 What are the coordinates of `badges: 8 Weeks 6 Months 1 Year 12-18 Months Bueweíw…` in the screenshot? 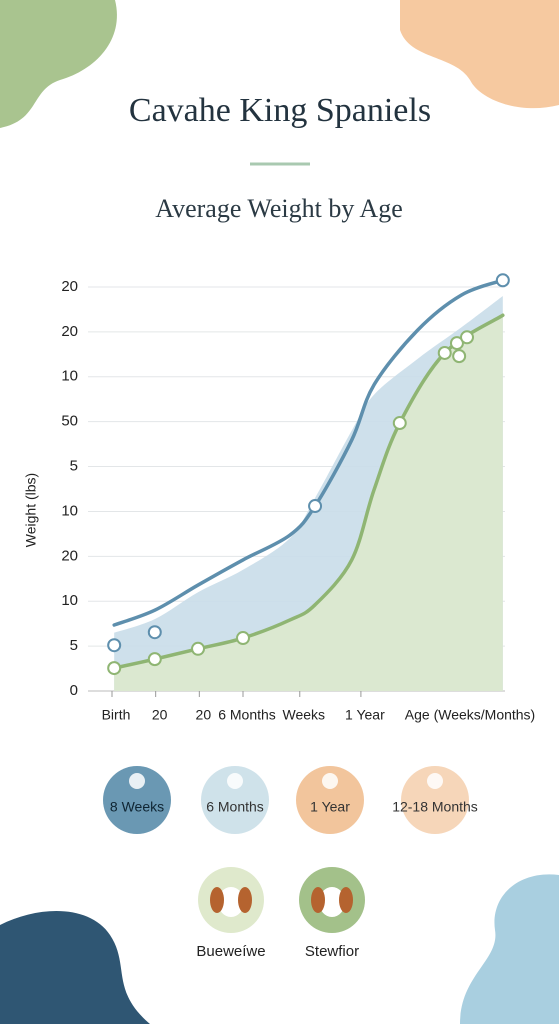 It's located at (290, 863).